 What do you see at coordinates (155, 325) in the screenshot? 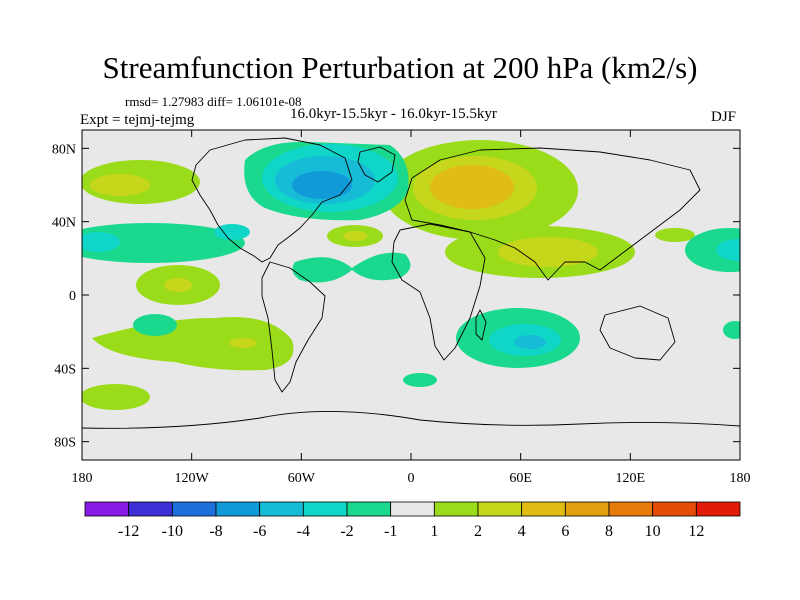
I see `anomaly-southeast-pacific` at bounding box center [155, 325].